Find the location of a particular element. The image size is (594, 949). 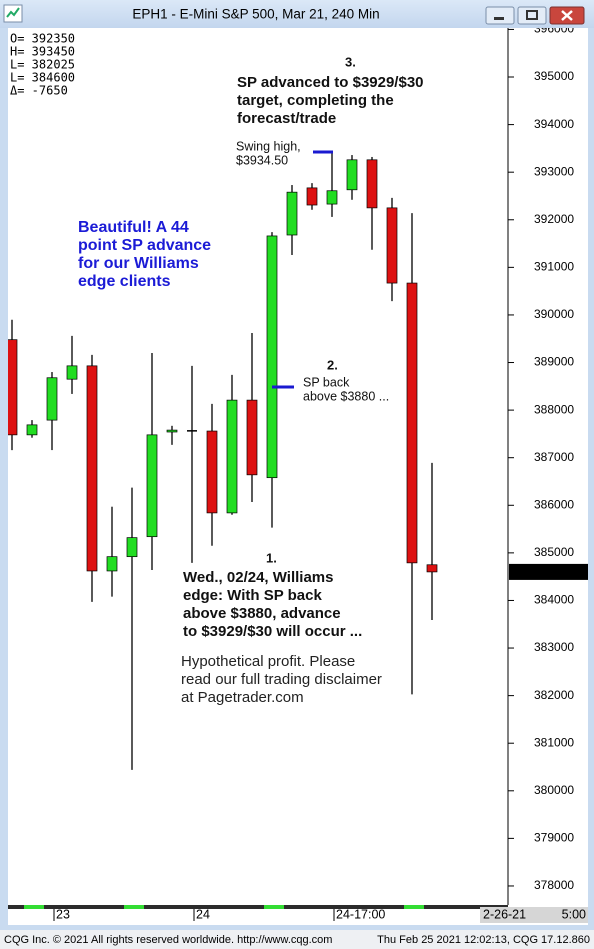

y-tick-label: 383000 is located at coordinates (554, 647).